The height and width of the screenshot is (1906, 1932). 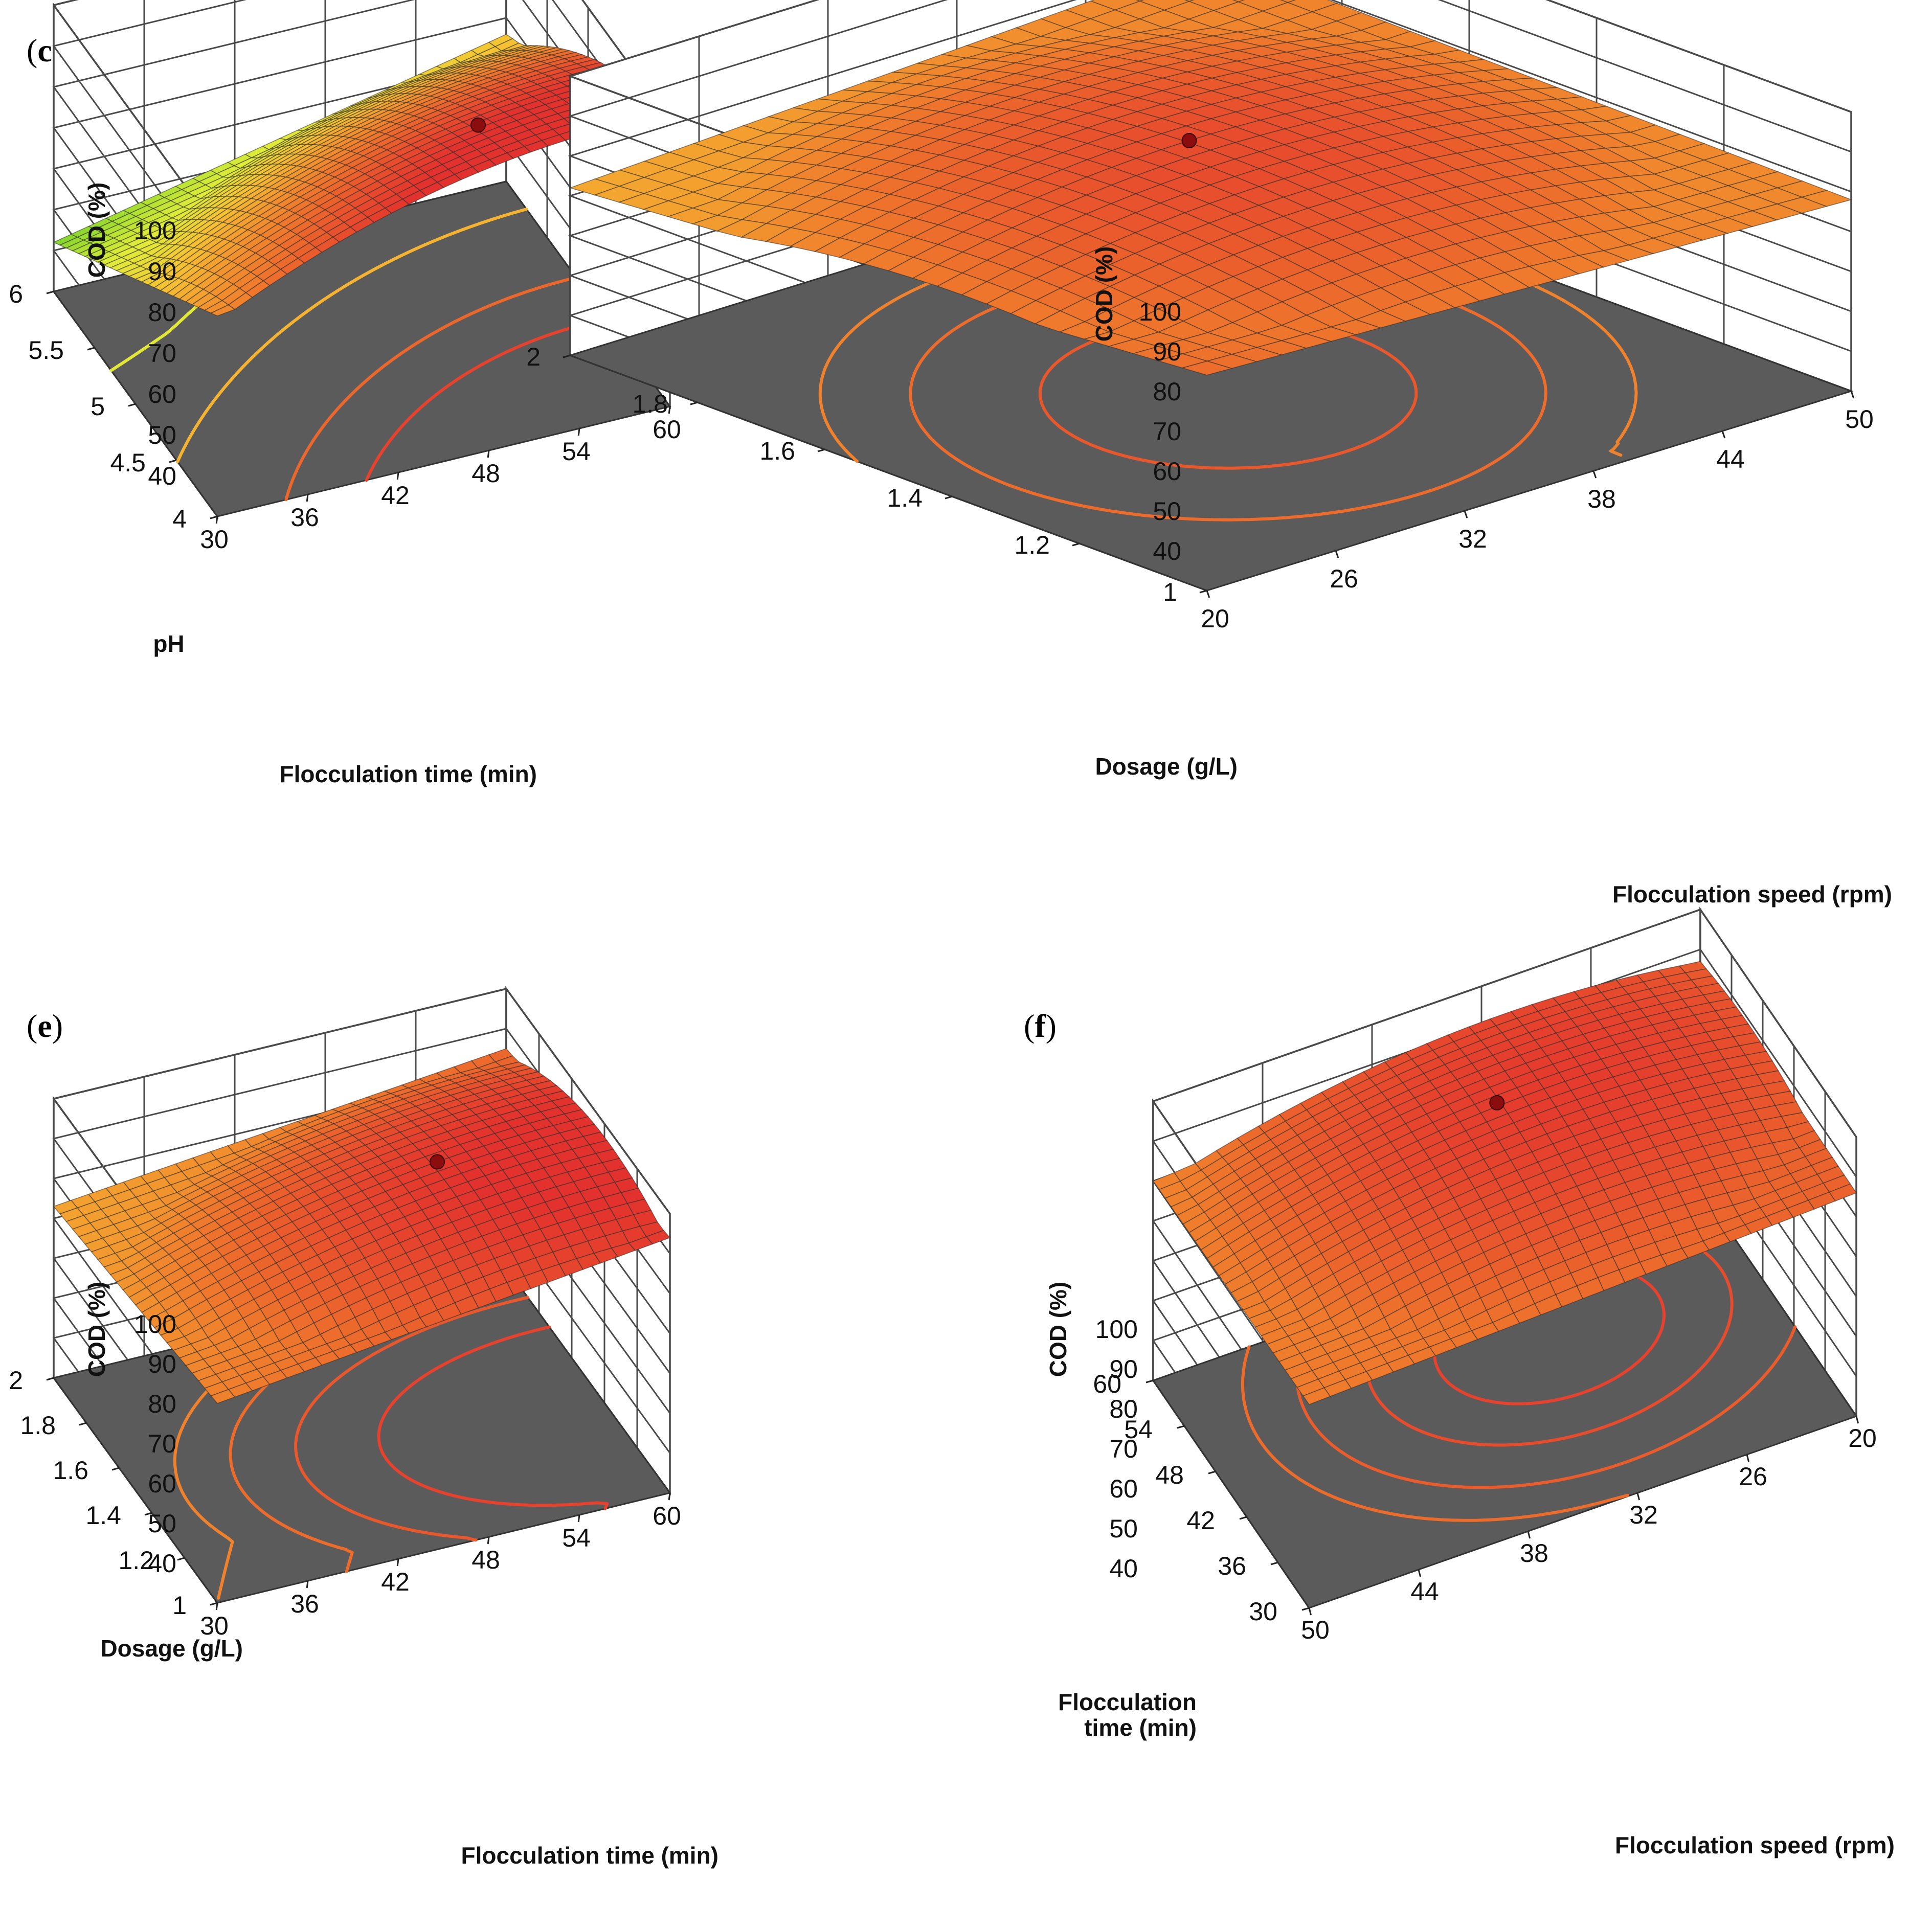 What do you see at coordinates (1473, 539) in the screenshot?
I see `x-tick-label: 32` at bounding box center [1473, 539].